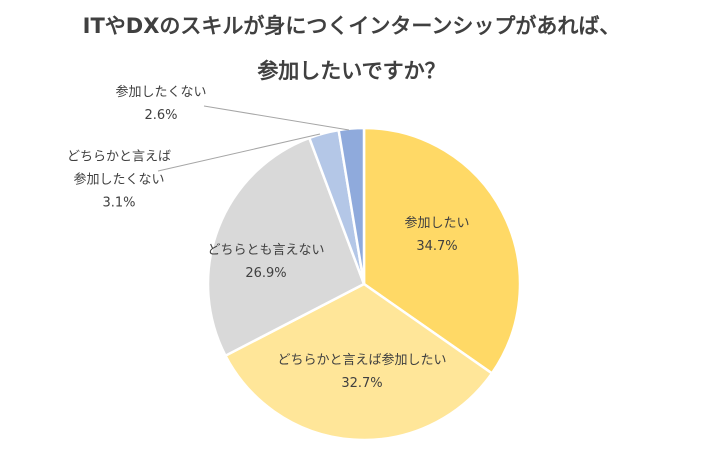  Describe the element at coordinates (119, 157) in the screenshot. I see `slice-category-label-4: どちらかと言えば` at that location.